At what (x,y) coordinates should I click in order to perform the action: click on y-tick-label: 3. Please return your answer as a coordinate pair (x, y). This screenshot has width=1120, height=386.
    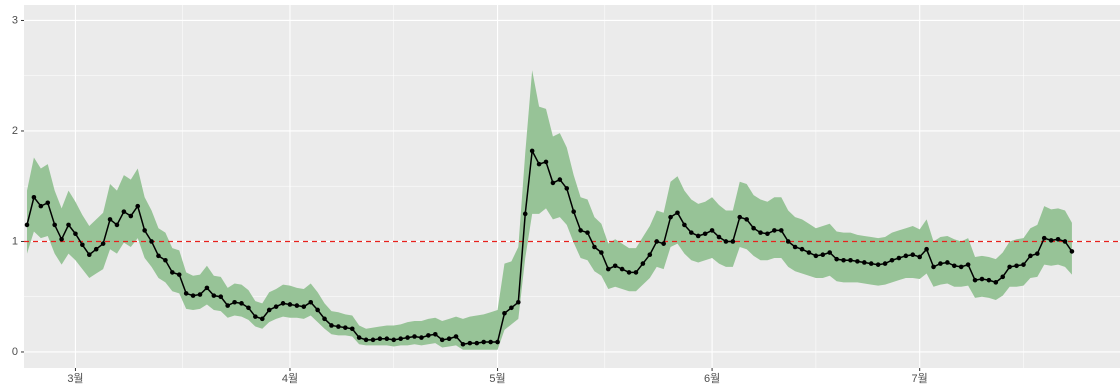
    Looking at the image, I should click on (15, 20).